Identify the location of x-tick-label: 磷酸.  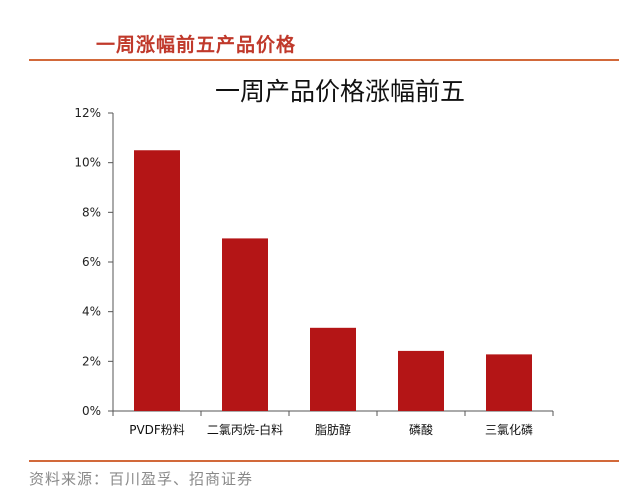
(421, 429).